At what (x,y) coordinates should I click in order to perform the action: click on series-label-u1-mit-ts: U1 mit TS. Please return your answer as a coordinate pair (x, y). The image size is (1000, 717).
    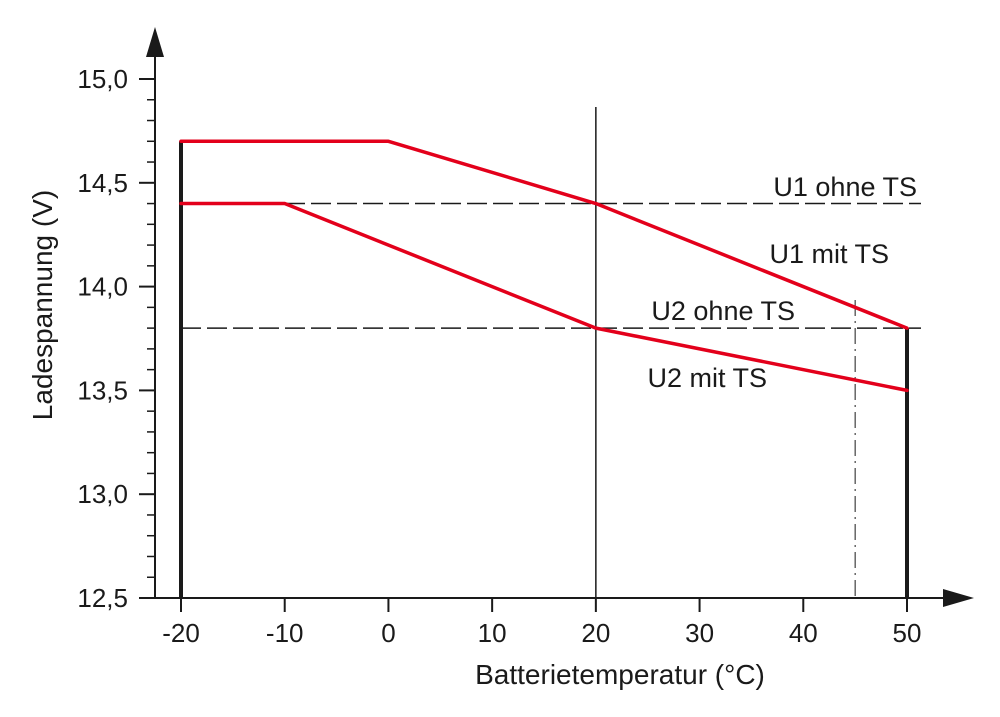
    Looking at the image, I should click on (829, 254).